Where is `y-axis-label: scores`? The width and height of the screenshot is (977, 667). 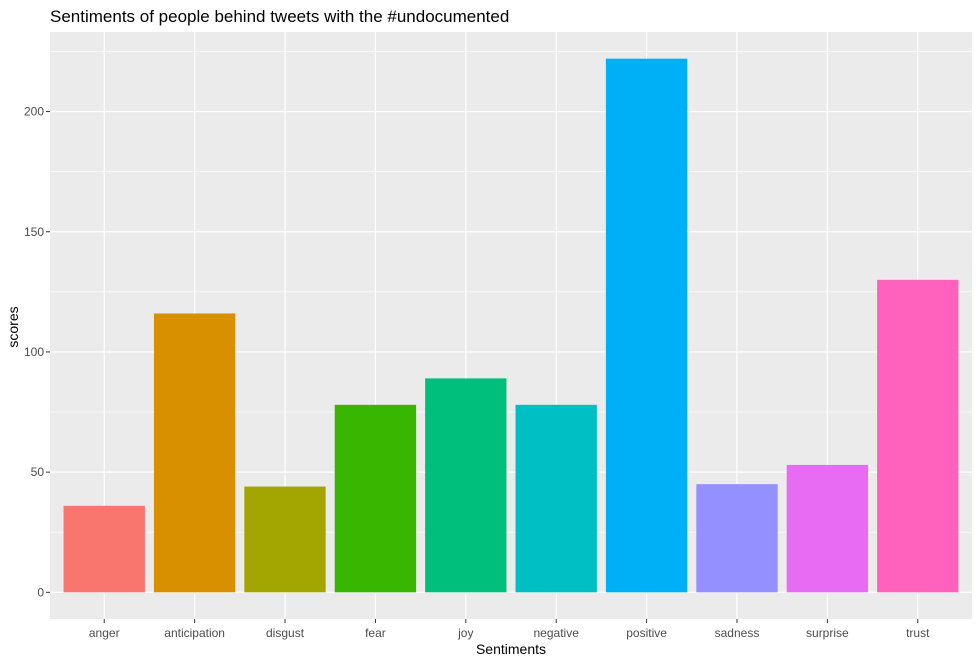
y-axis-label: scores is located at coordinates (13, 326).